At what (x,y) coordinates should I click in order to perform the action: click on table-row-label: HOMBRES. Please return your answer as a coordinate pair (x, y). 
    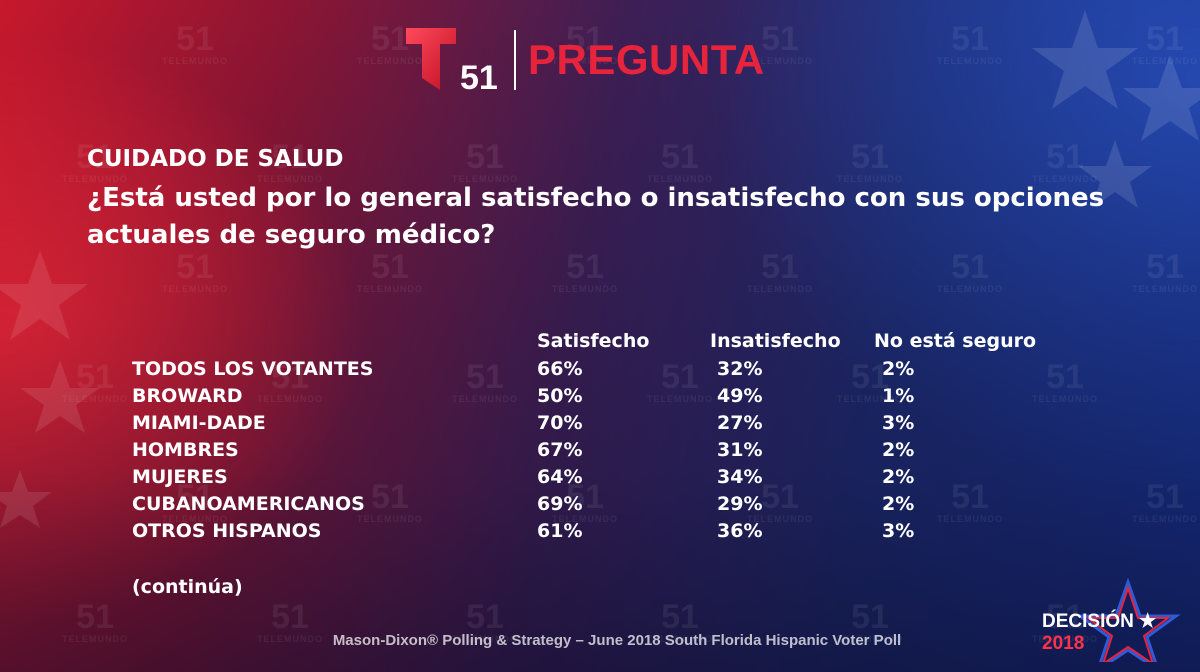
    Looking at the image, I should click on (185, 450).